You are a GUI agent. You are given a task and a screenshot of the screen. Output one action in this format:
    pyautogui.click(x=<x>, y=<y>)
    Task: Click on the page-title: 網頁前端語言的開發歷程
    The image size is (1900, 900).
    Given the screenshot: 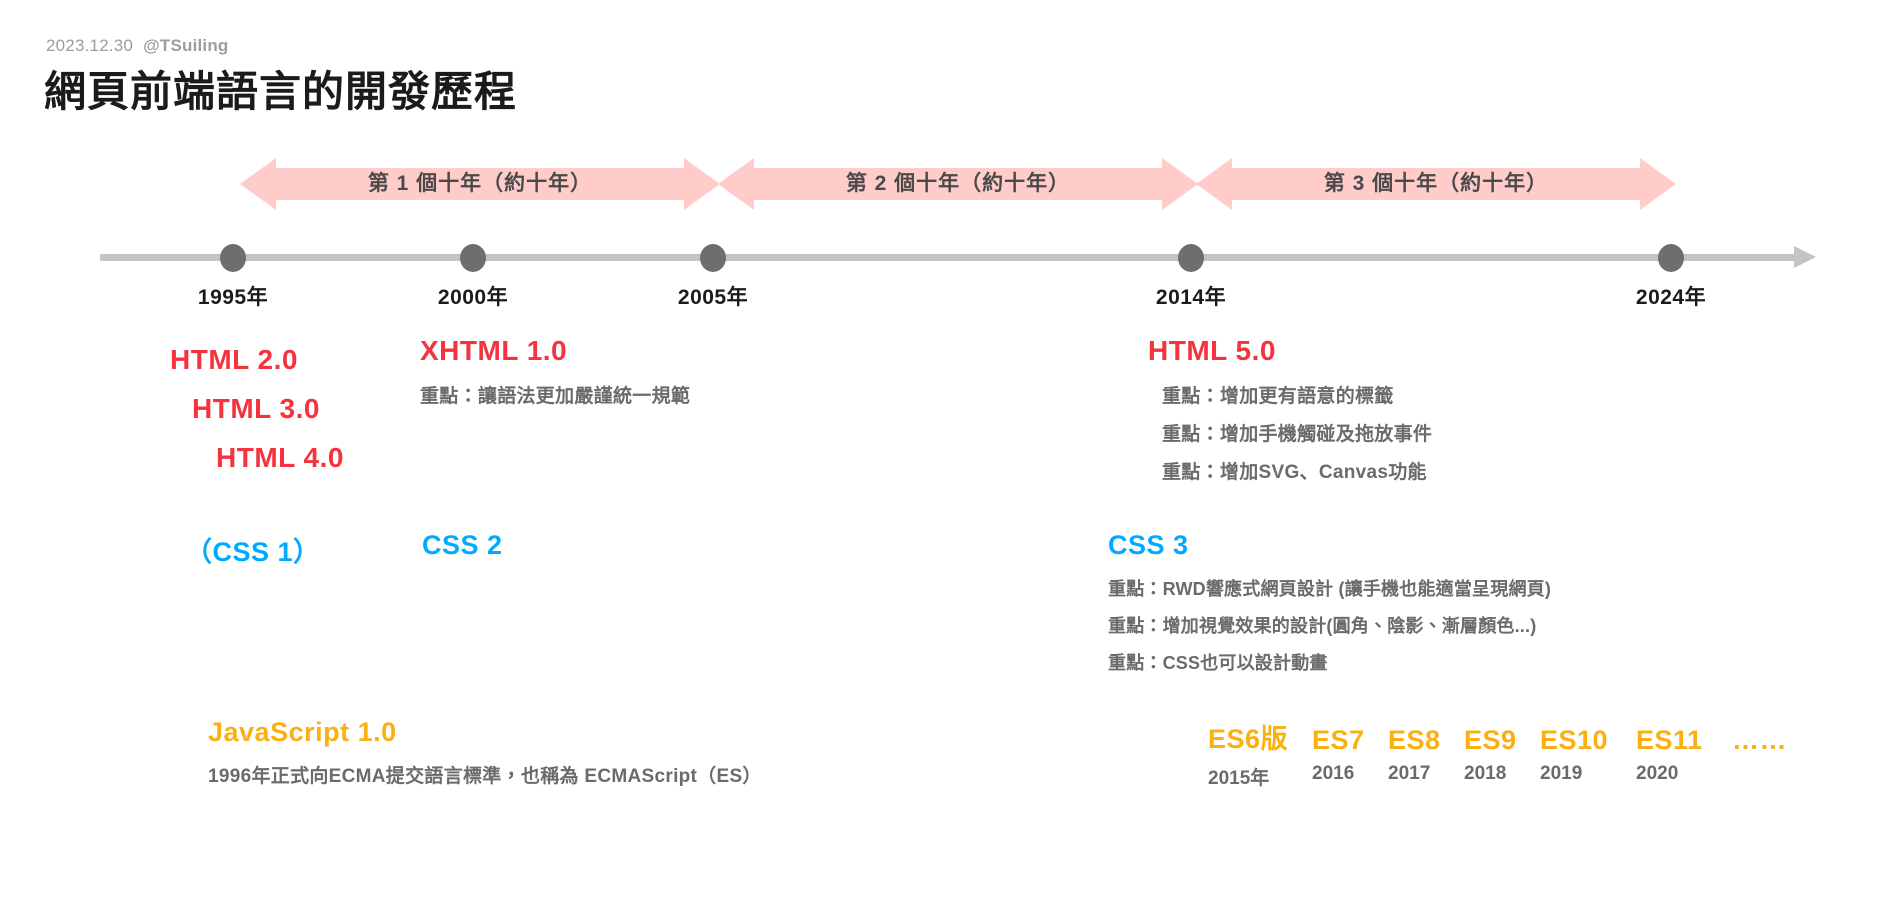 What is the action you would take?
    pyautogui.click(x=281, y=91)
    